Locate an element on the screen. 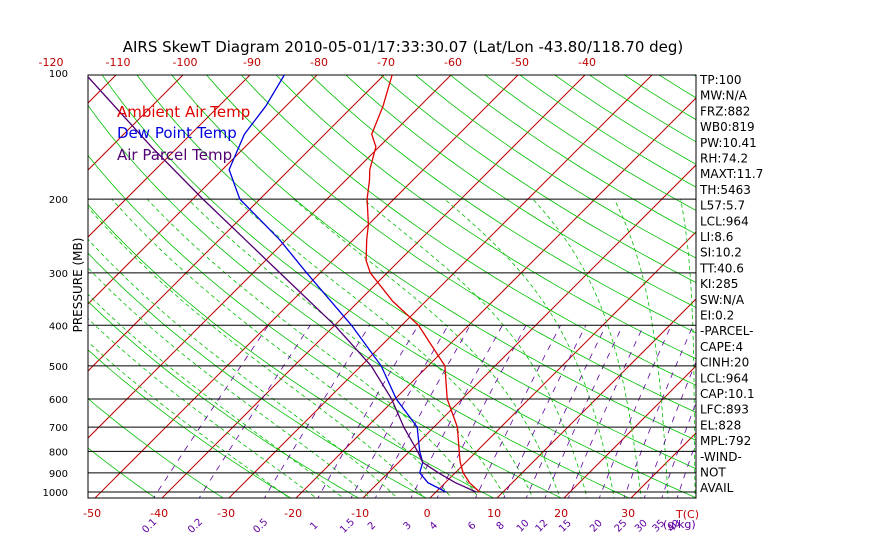 The width and height of the screenshot is (870, 560). index-item: AVAIL is located at coordinates (717, 488).